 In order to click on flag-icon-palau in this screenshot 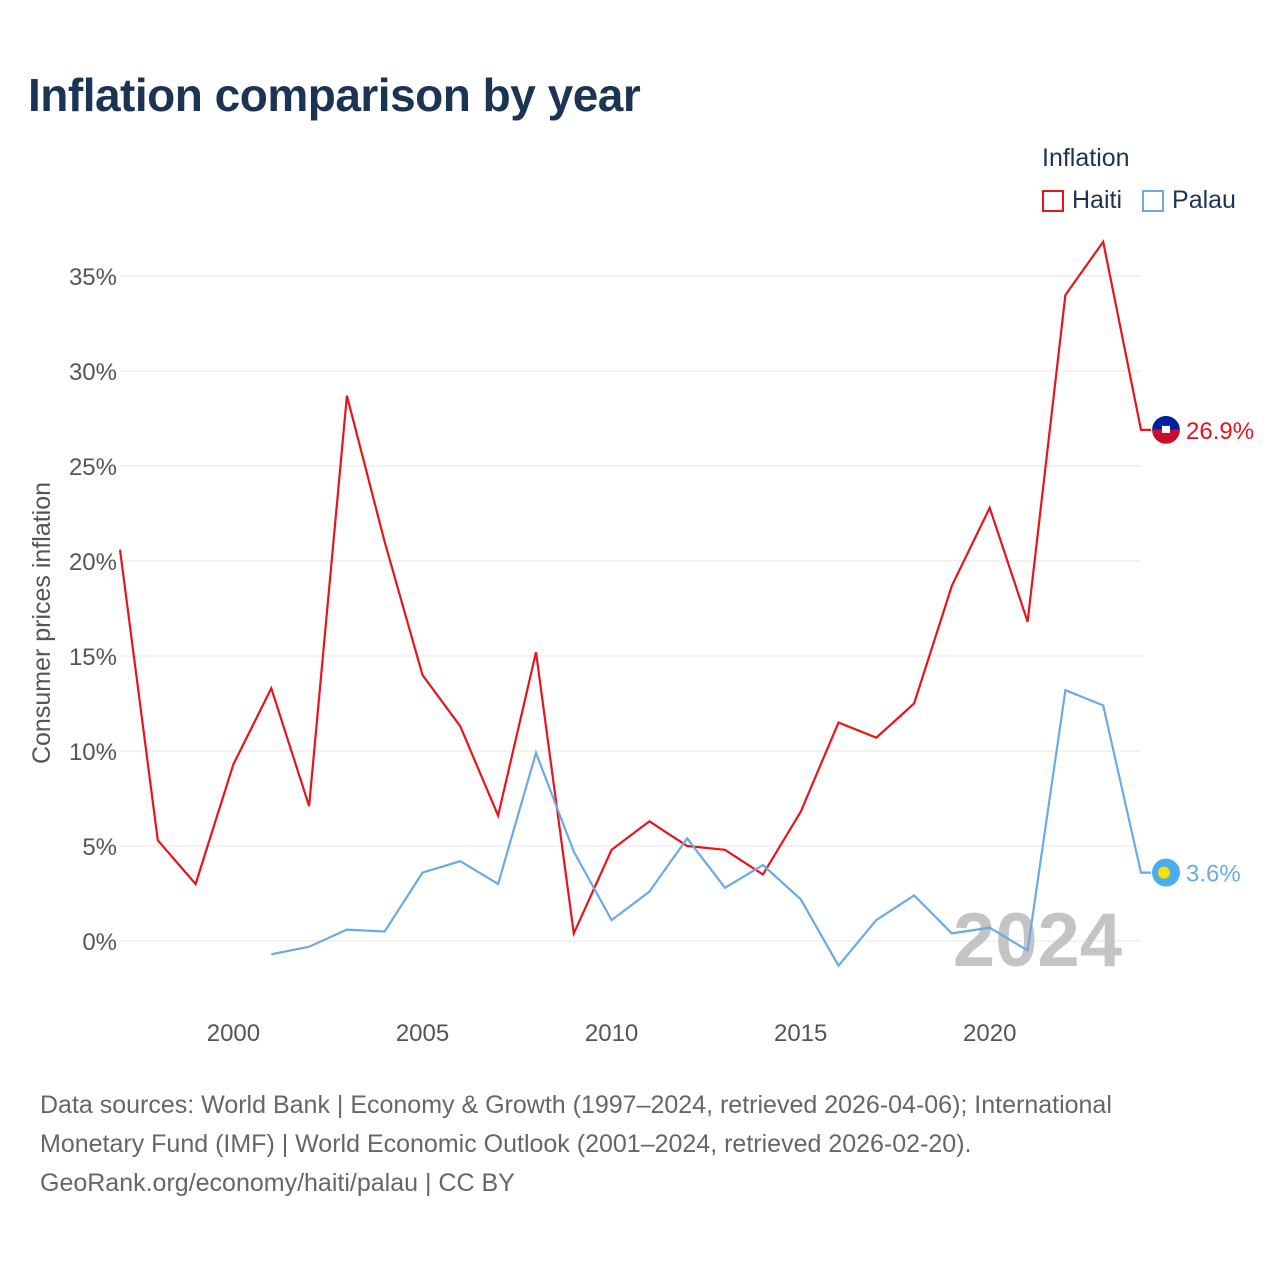, I will do `click(1166, 872)`.